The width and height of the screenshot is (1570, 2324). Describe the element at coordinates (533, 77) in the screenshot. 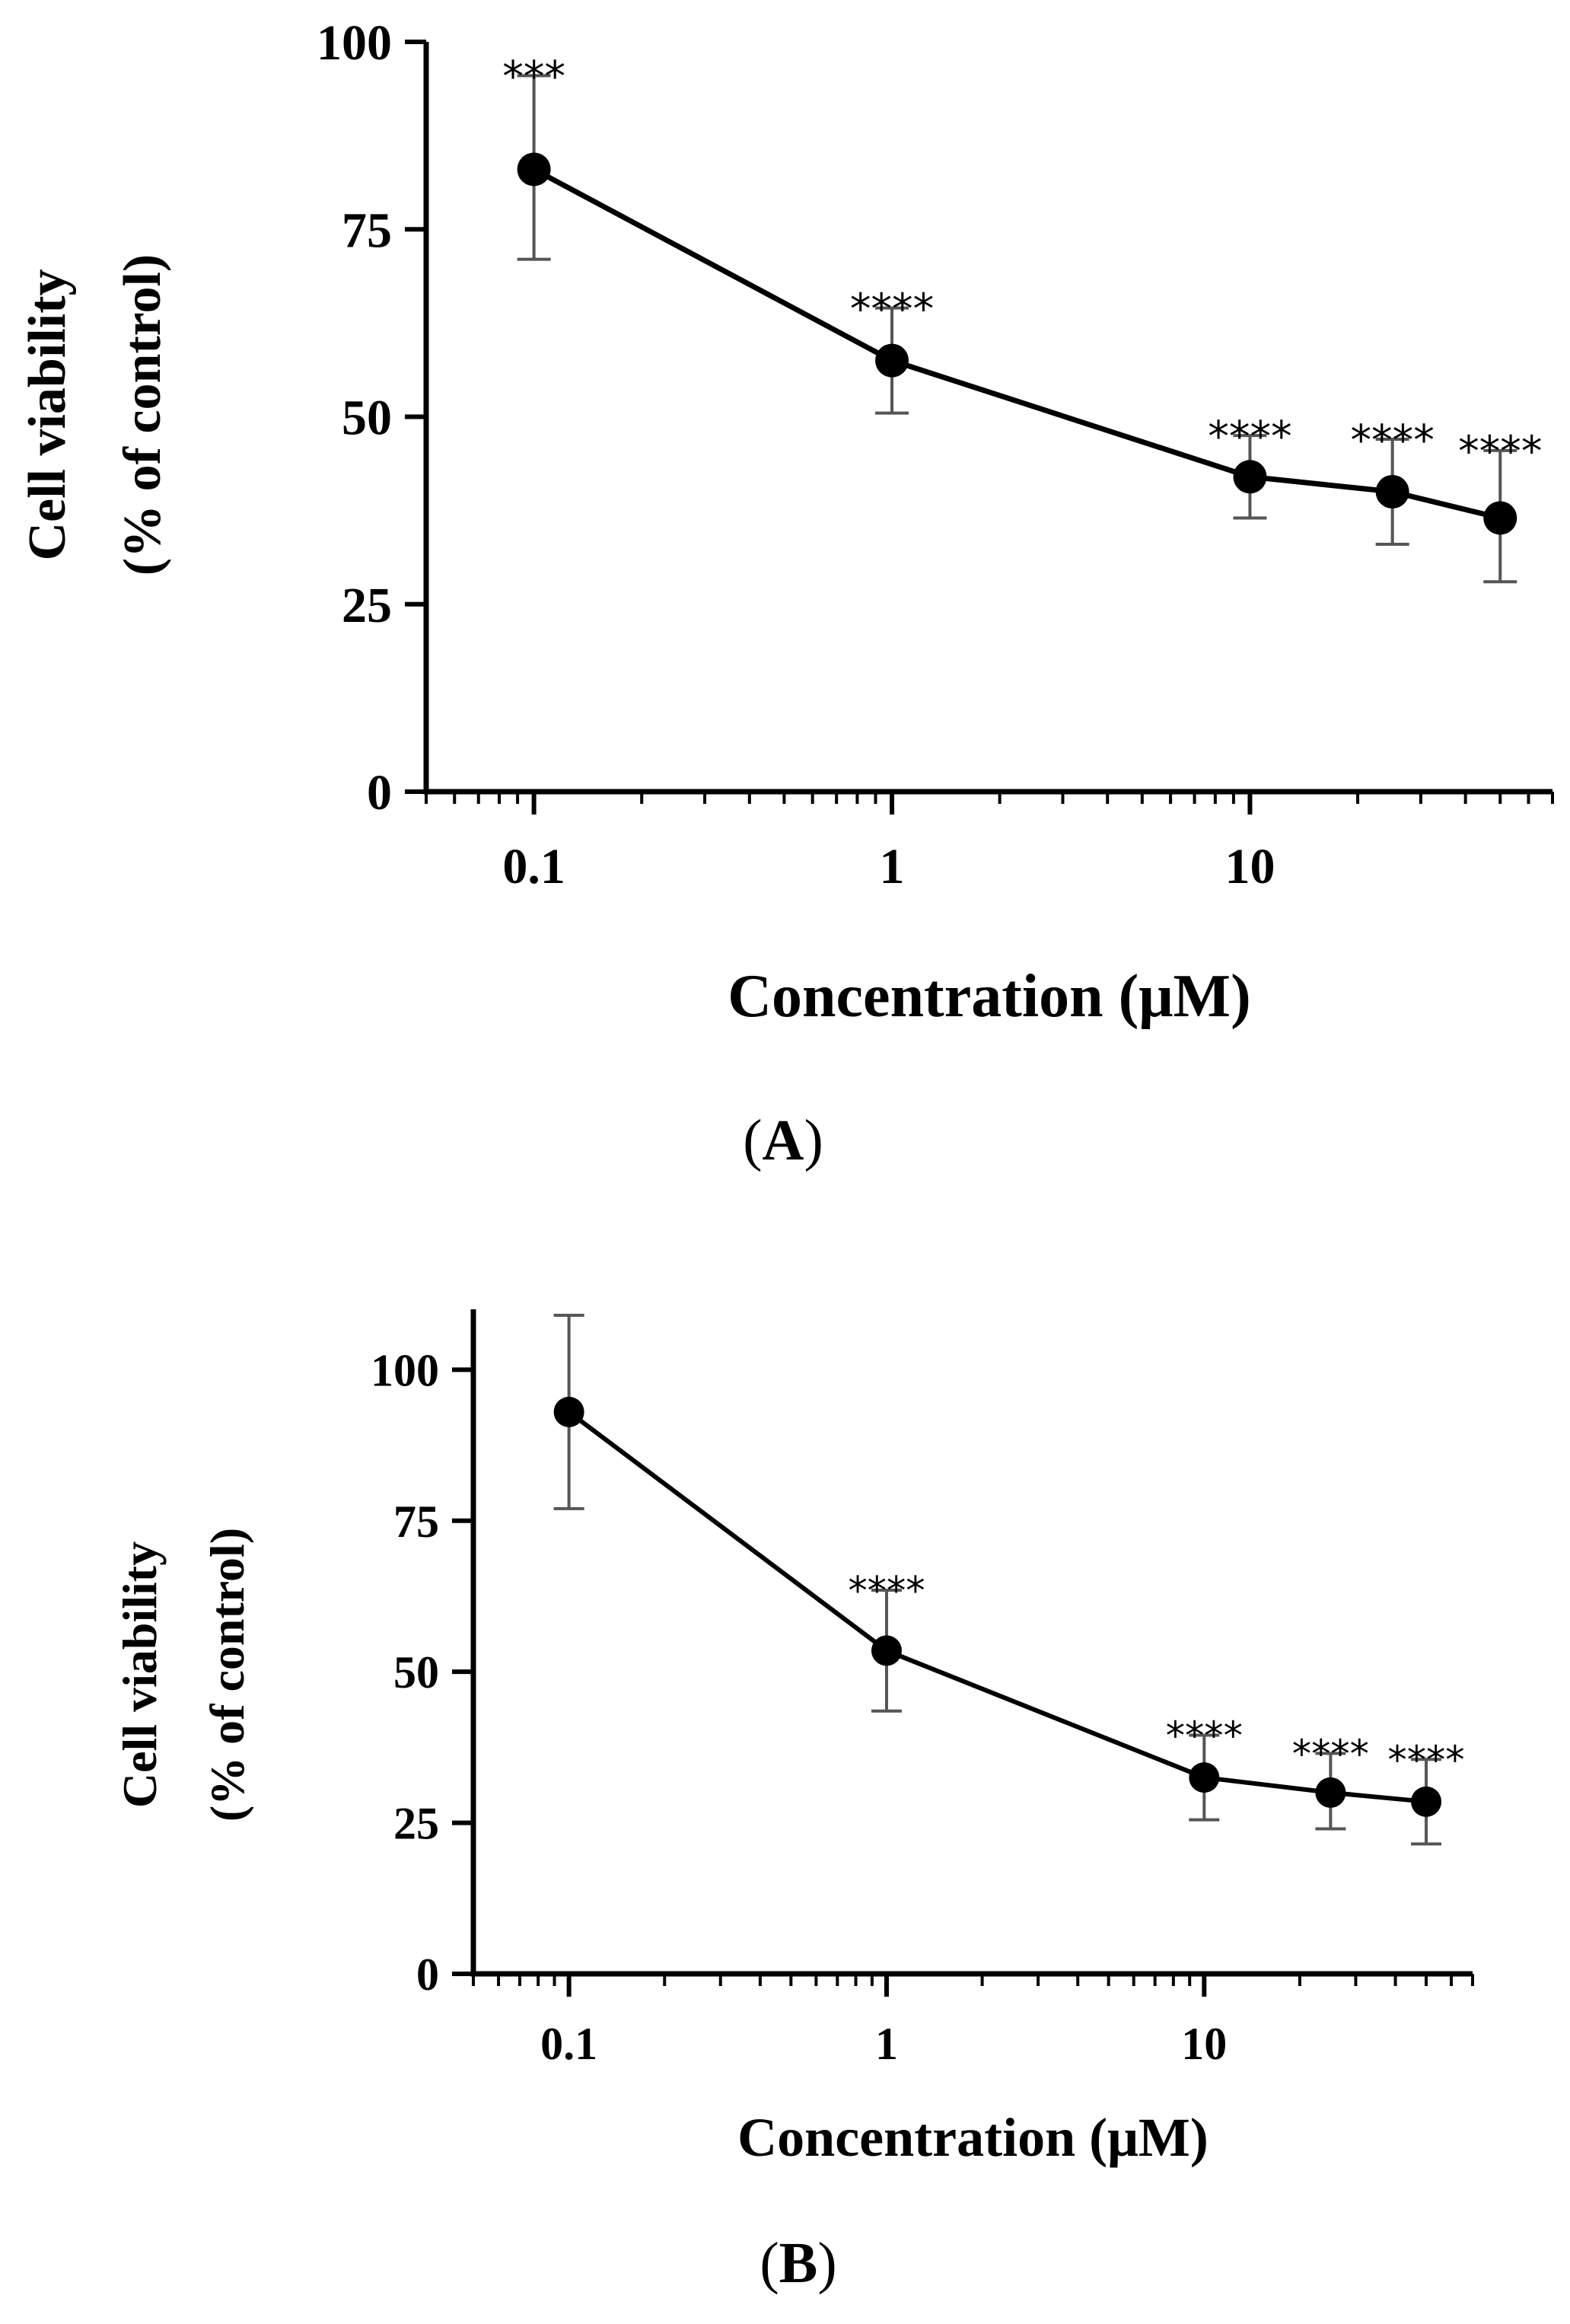

I see `significance-label: ***` at that location.